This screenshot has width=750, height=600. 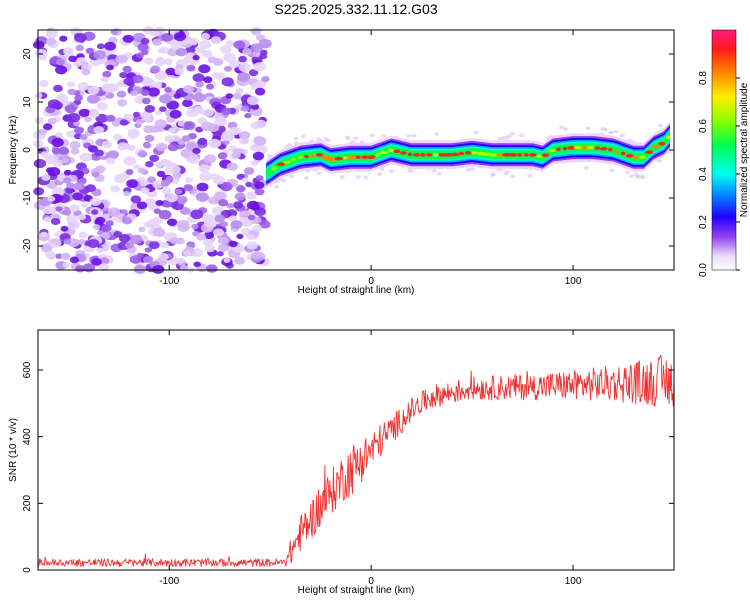 I want to click on y-tick-label: 200, so click(x=27, y=503).